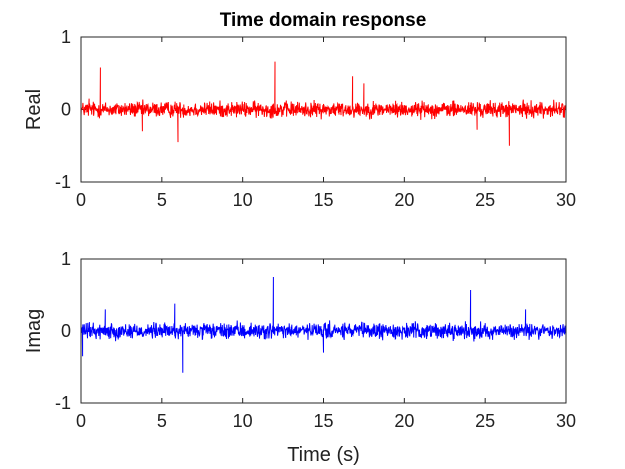 This screenshot has width=625, height=469. I want to click on x-axis-label: Time (s), so click(323, 455).